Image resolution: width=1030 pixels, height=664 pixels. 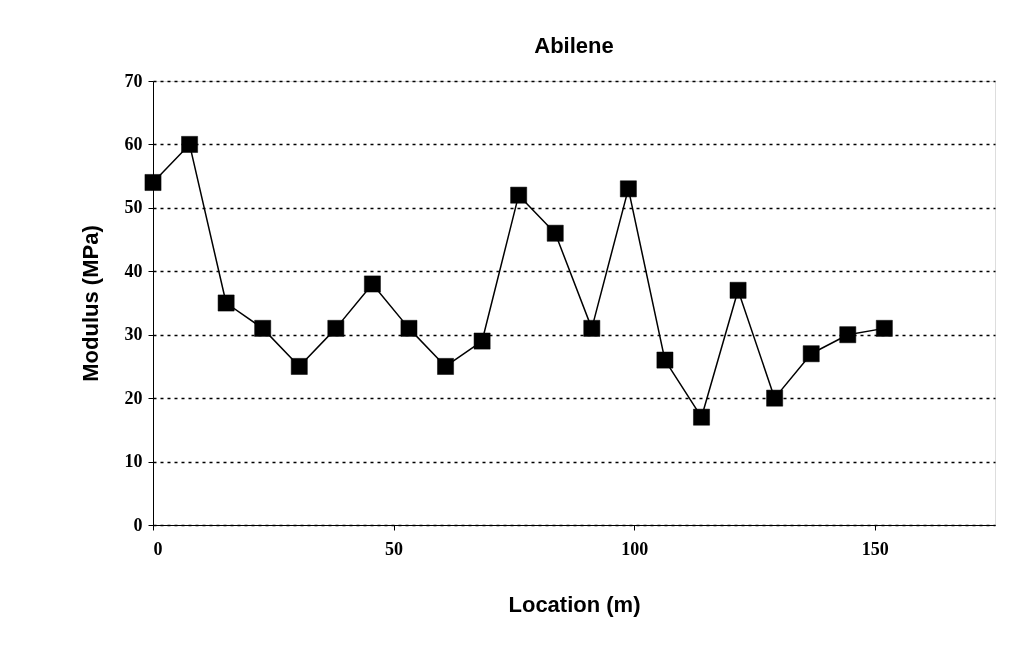 What do you see at coordinates (138, 524) in the screenshot?
I see `y-tick-label: 0` at bounding box center [138, 524].